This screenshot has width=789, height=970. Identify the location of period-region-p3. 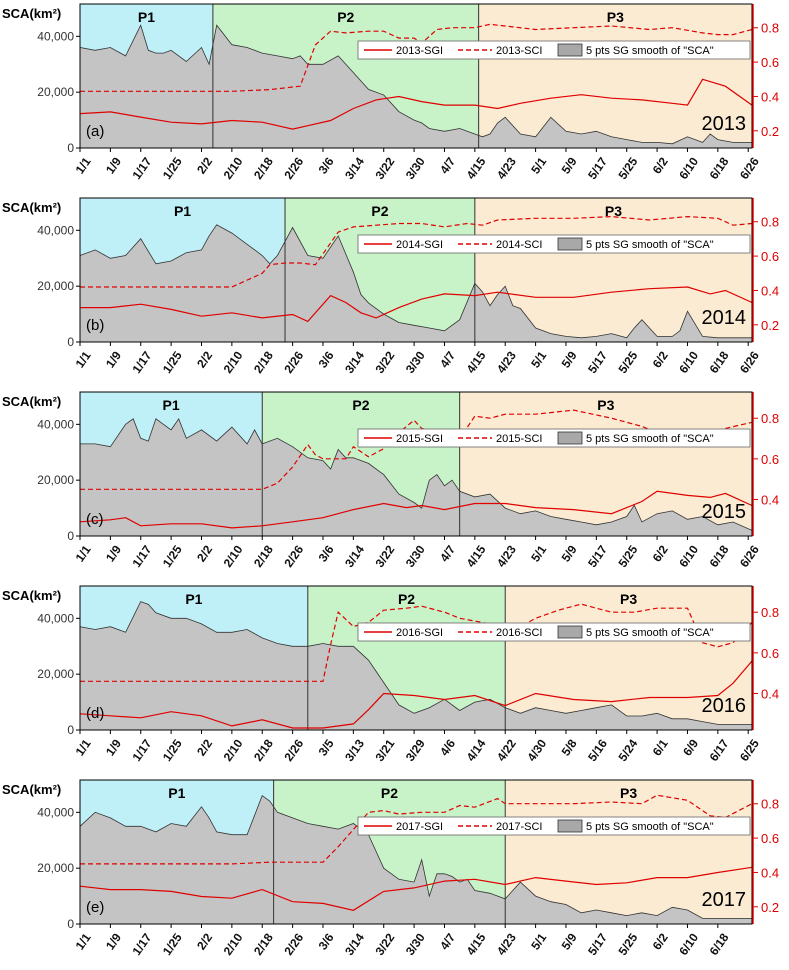
(615, 76).